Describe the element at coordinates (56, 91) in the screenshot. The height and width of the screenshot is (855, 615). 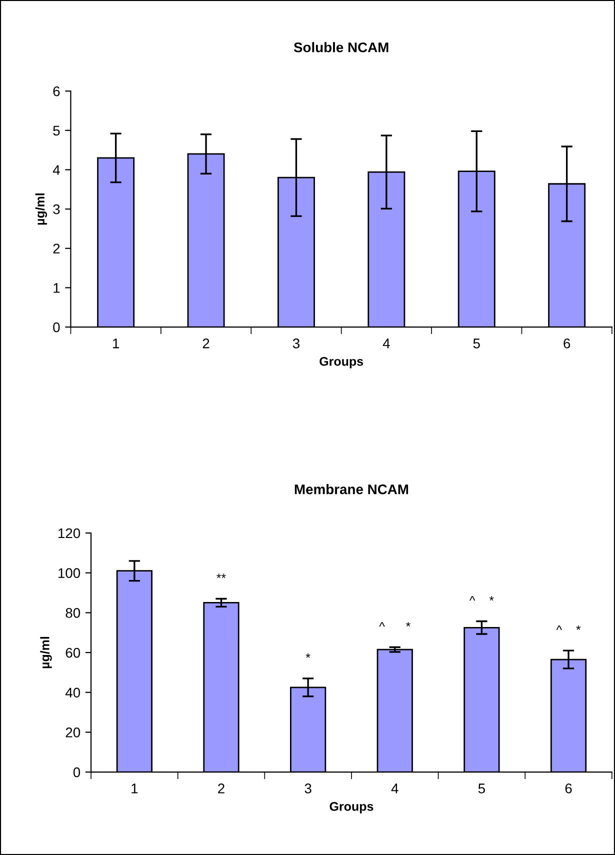
I see `y-tick-label: 6` at that location.